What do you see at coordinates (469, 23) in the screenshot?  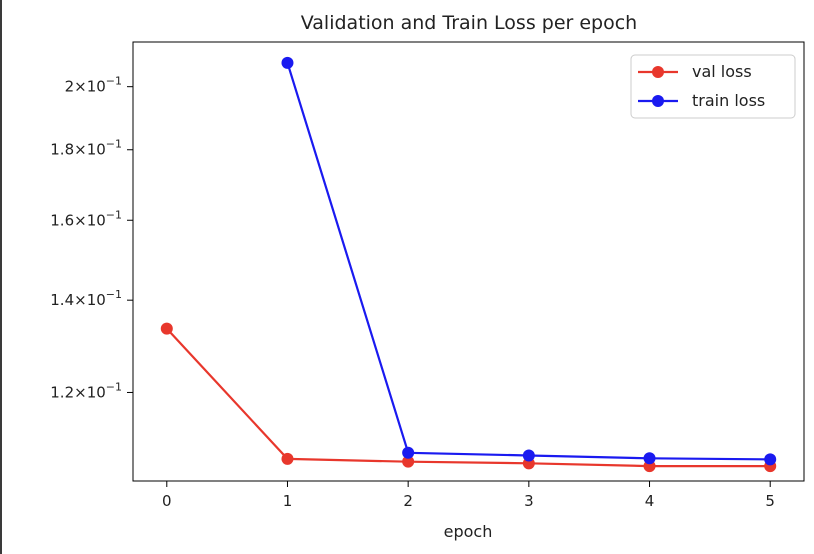 I see `chart-title: Validation and Train Loss per epoch` at bounding box center [469, 23].